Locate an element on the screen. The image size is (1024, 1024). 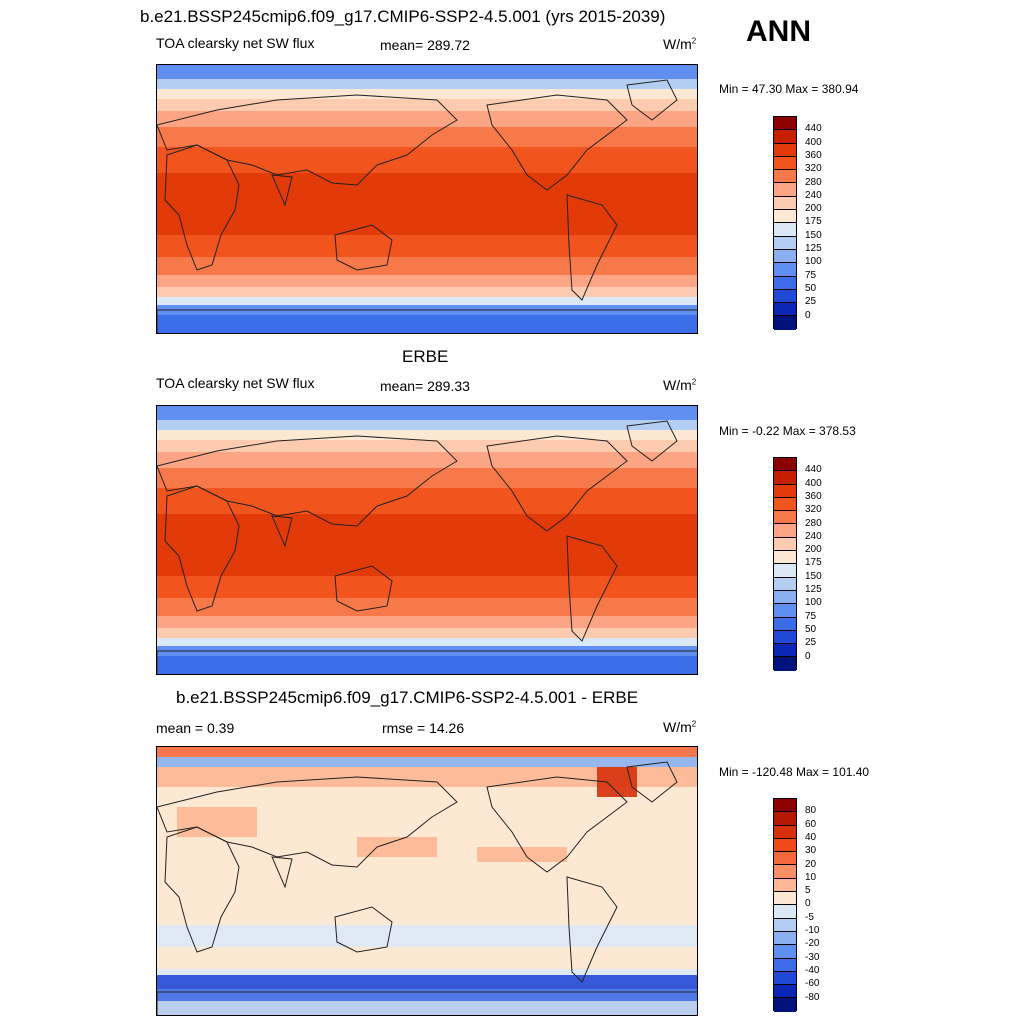
colorbar-tick-label: 30 is located at coordinates (811, 851).